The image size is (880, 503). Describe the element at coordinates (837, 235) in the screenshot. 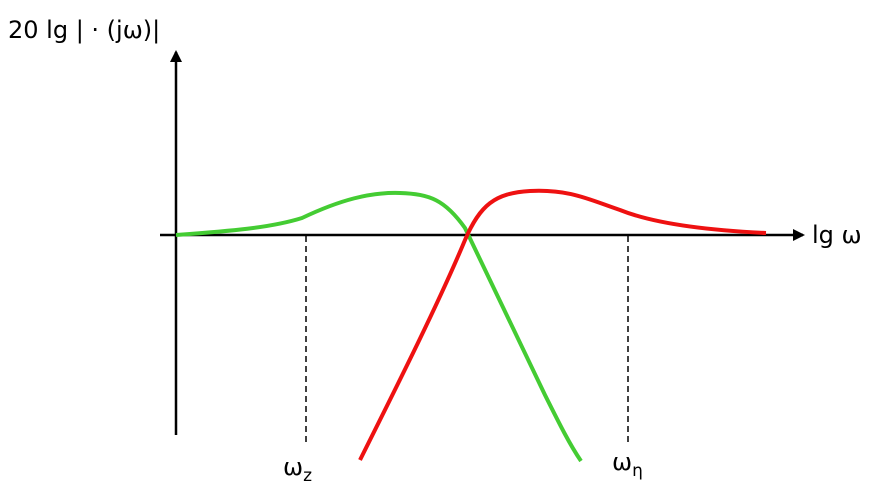

I see `x-axis-label: lg ω` at that location.